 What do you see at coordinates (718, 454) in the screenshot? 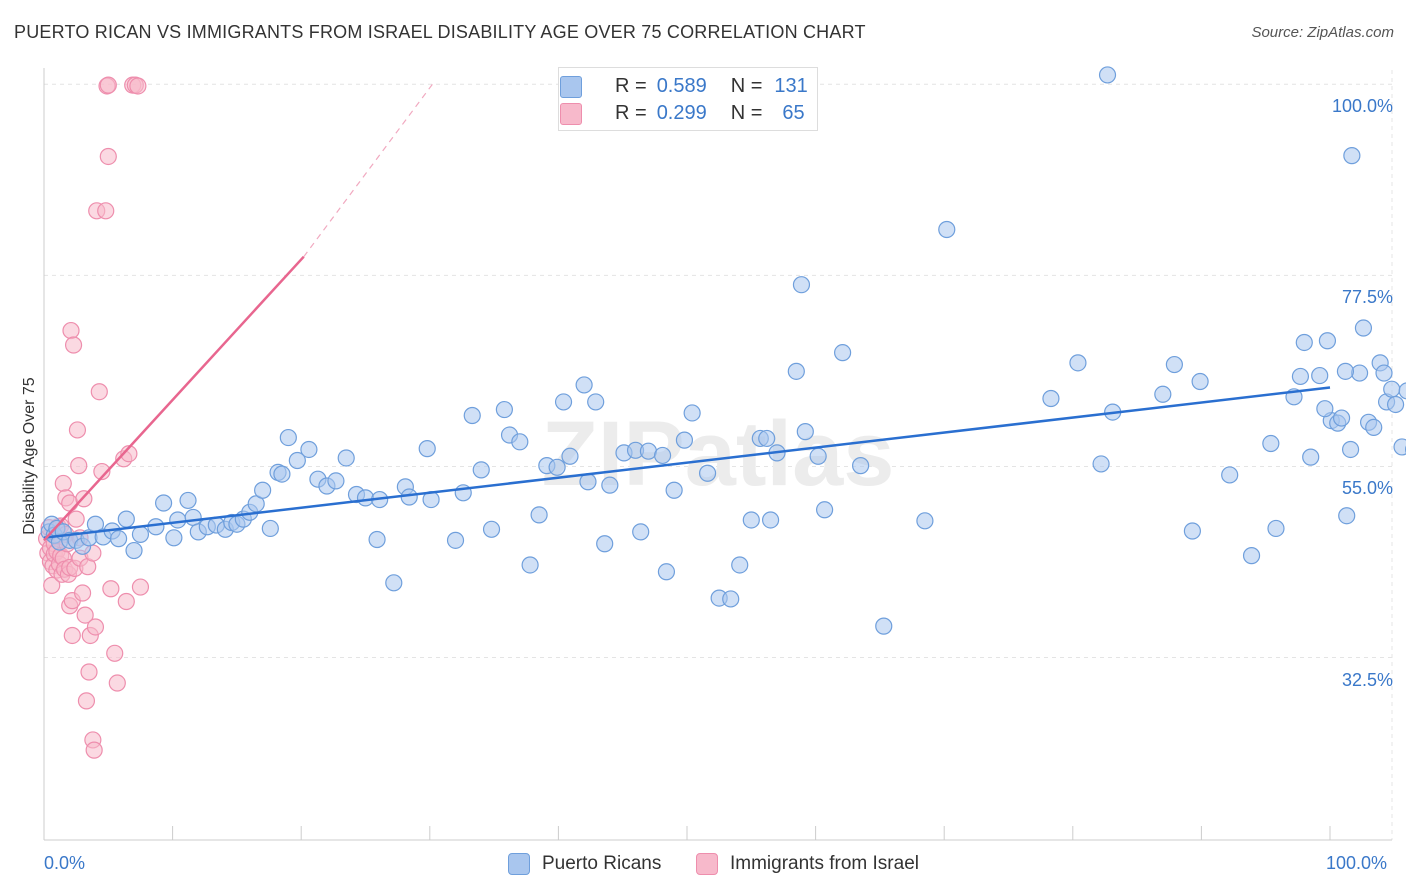
I see `watermark: ZIPatlas` at bounding box center [718, 454].